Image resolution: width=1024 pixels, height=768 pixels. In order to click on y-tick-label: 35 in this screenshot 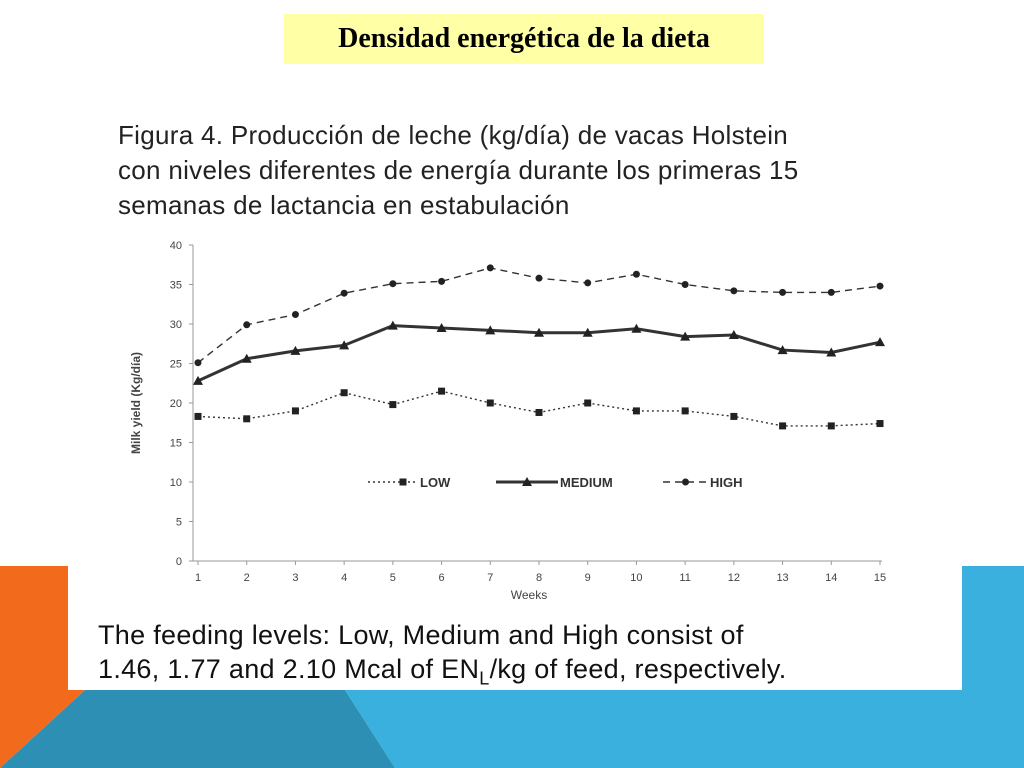, I will do `click(176, 286)`.